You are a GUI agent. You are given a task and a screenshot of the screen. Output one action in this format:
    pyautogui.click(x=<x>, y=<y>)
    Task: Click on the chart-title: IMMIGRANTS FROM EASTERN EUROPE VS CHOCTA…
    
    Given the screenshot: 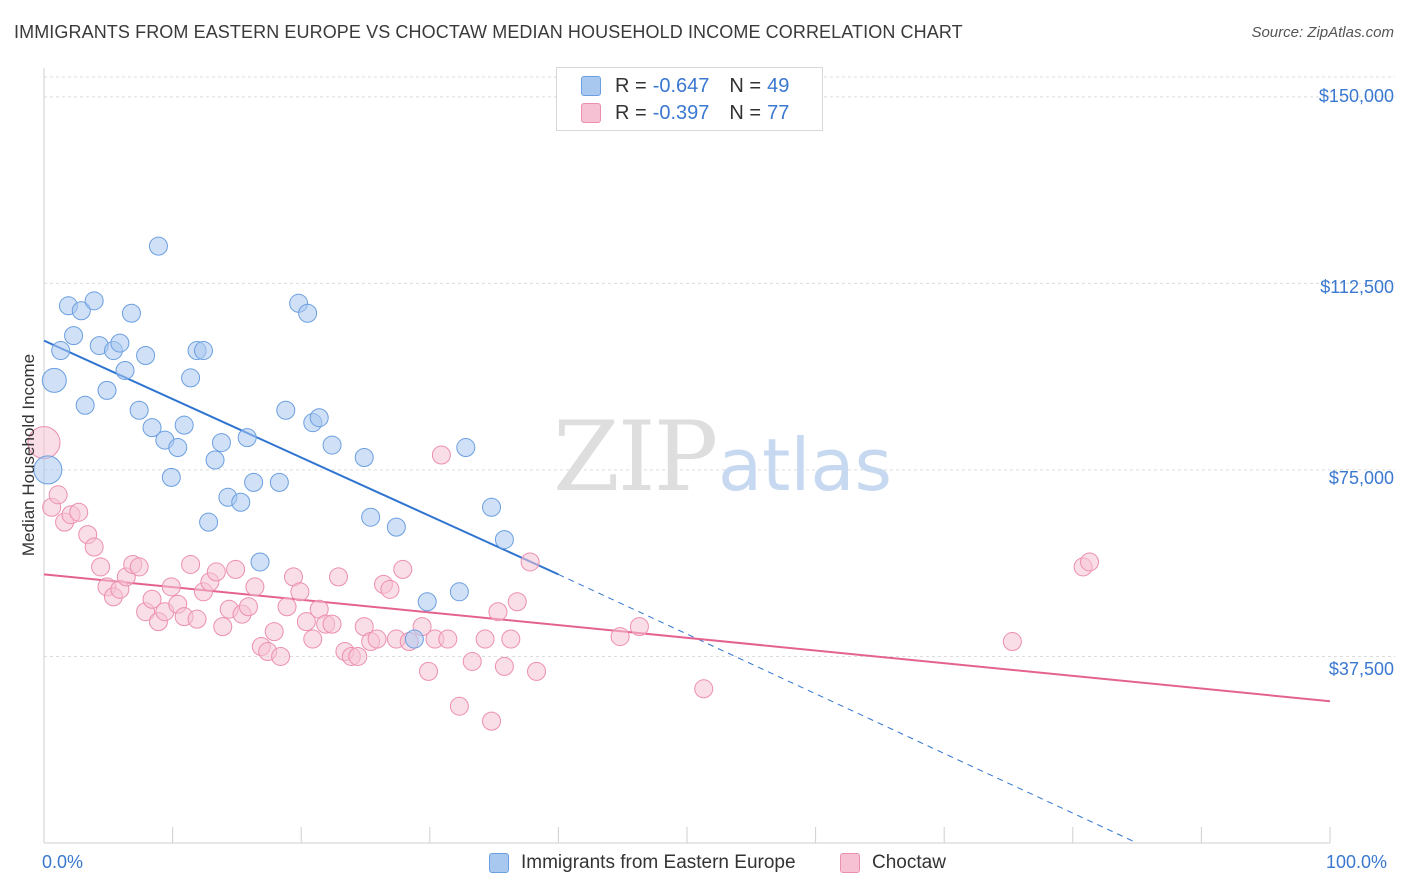 What is the action you would take?
    pyautogui.click(x=488, y=32)
    